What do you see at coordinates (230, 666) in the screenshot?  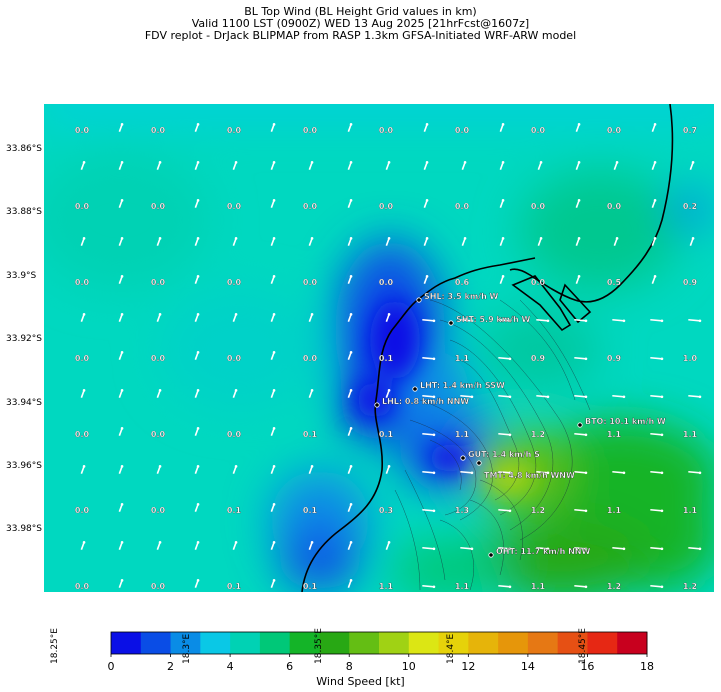 I see `colorbar-tick-label: 4` at bounding box center [230, 666].